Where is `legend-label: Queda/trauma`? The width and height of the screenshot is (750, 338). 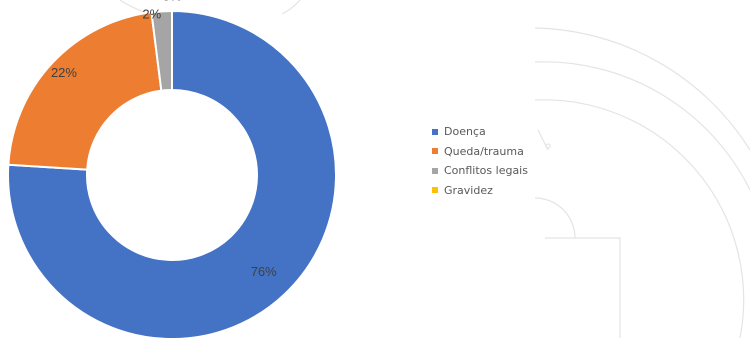 legend-label: Queda/trauma is located at coordinates (484, 151).